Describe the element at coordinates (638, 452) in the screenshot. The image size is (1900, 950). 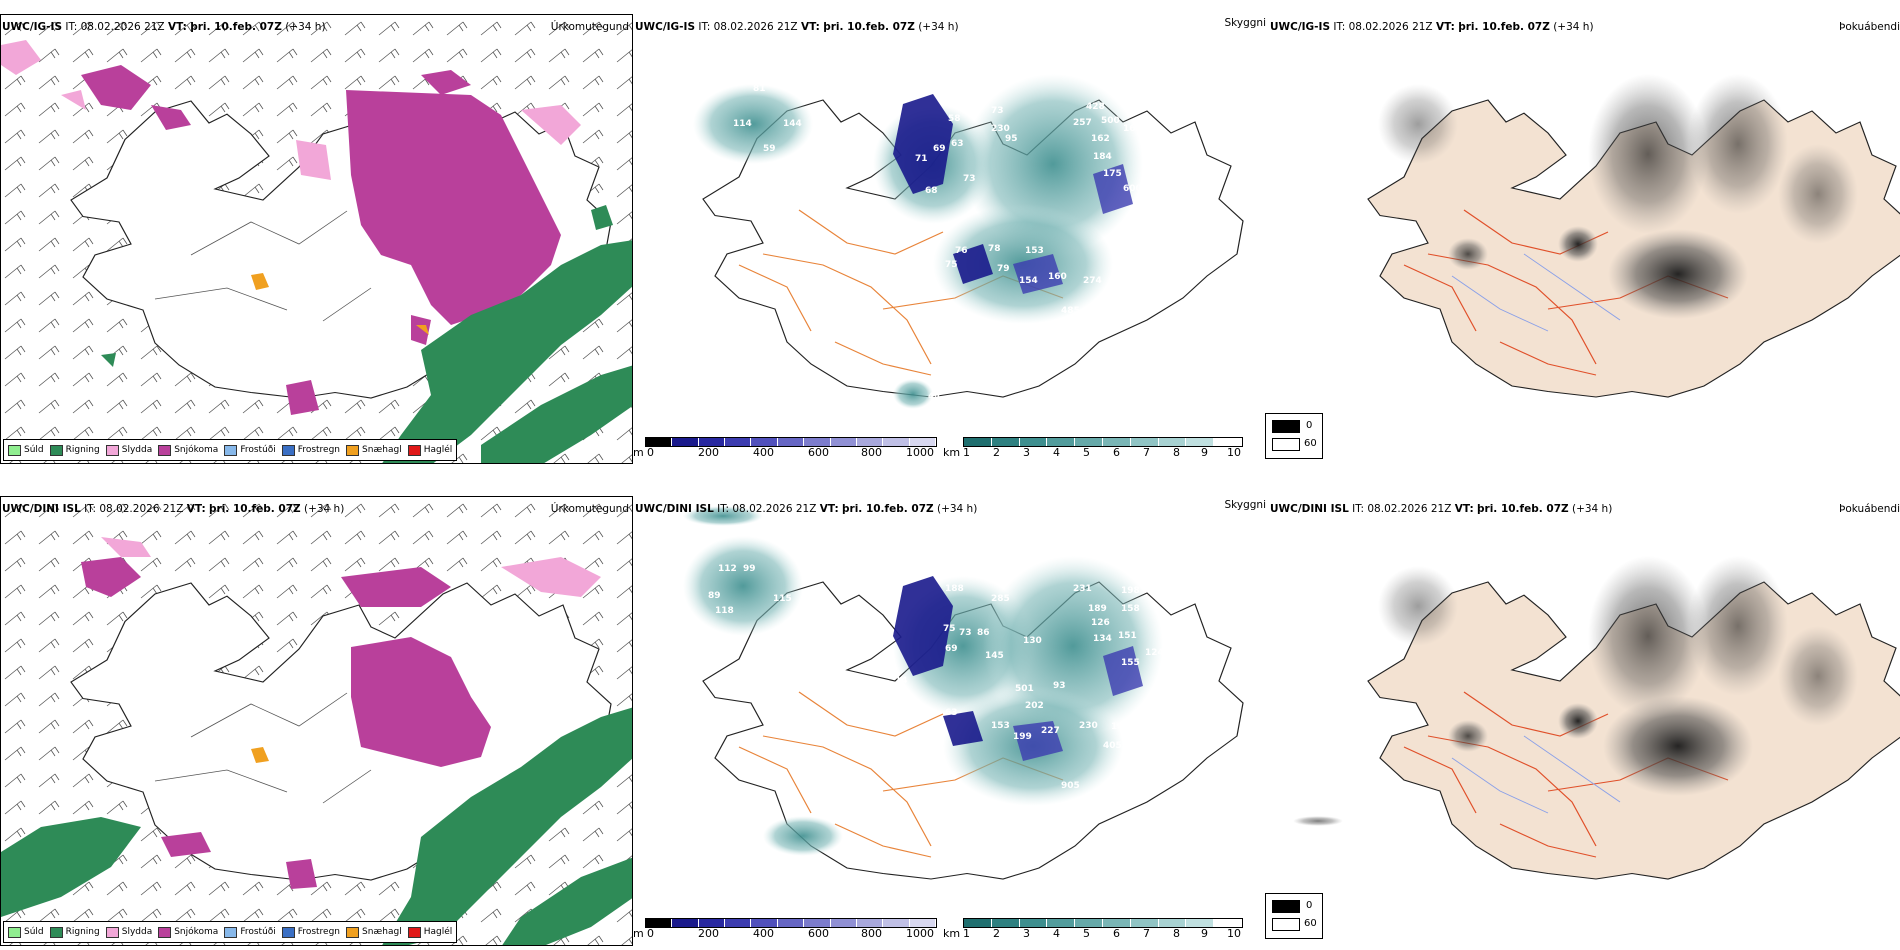
I see `cloudbase-unit: m` at that location.